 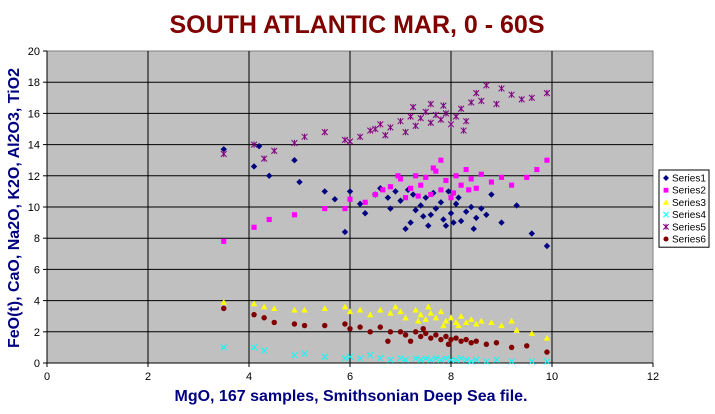 I want to click on legend-label: Series6, so click(x=689, y=240).